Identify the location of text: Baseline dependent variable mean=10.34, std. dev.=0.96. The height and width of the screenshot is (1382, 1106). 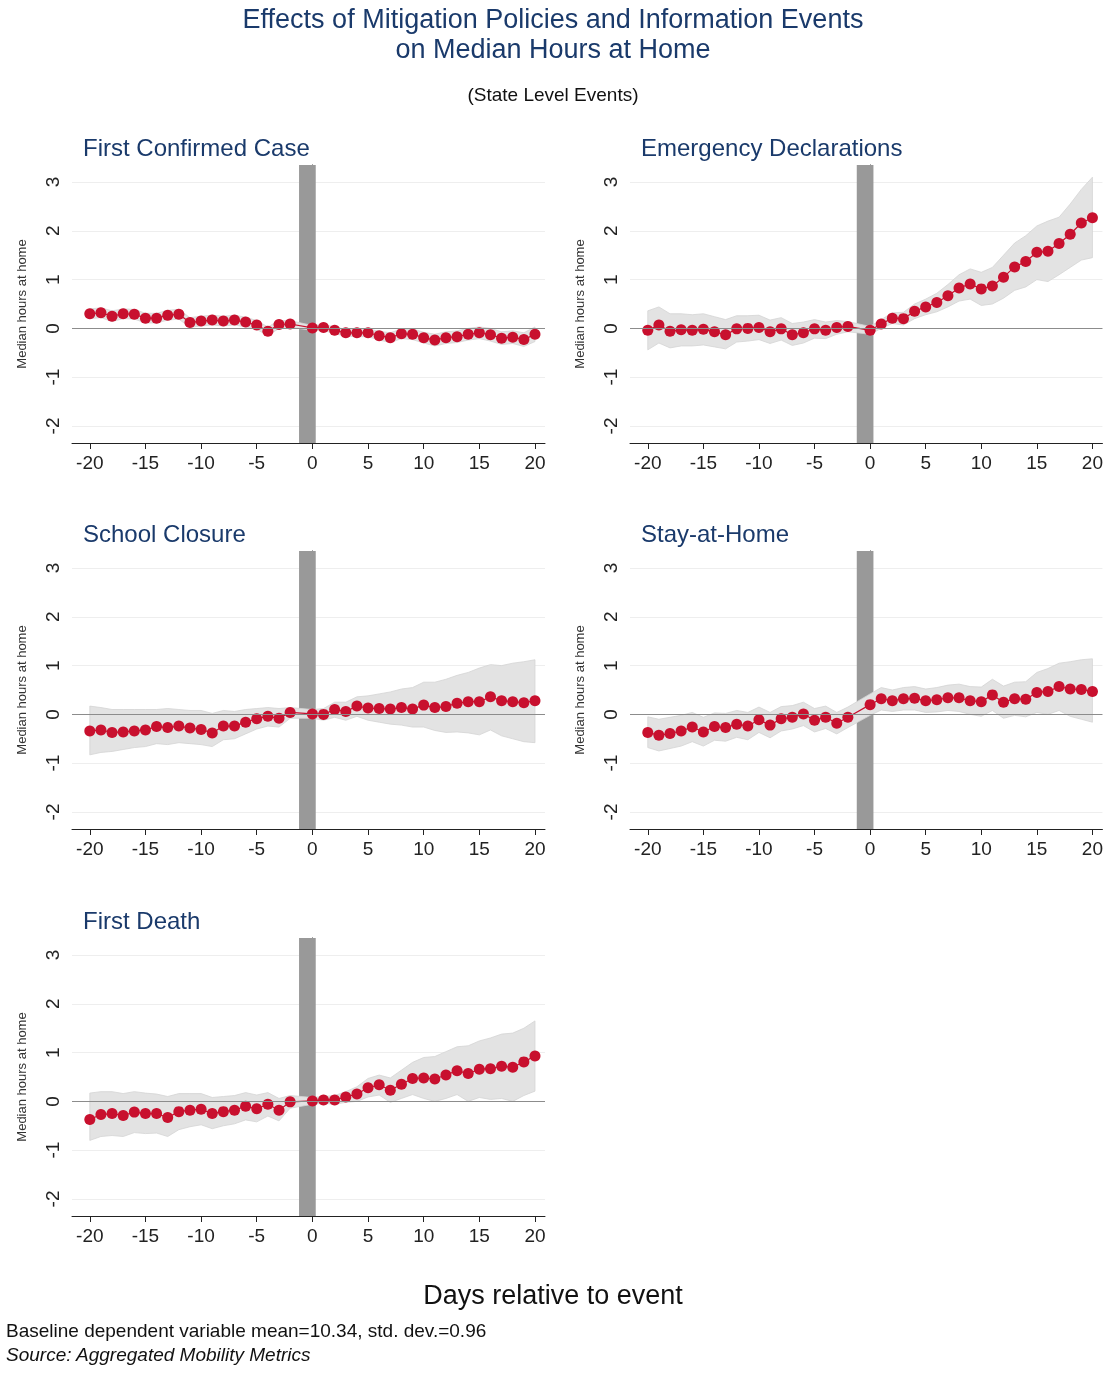
(246, 1331).